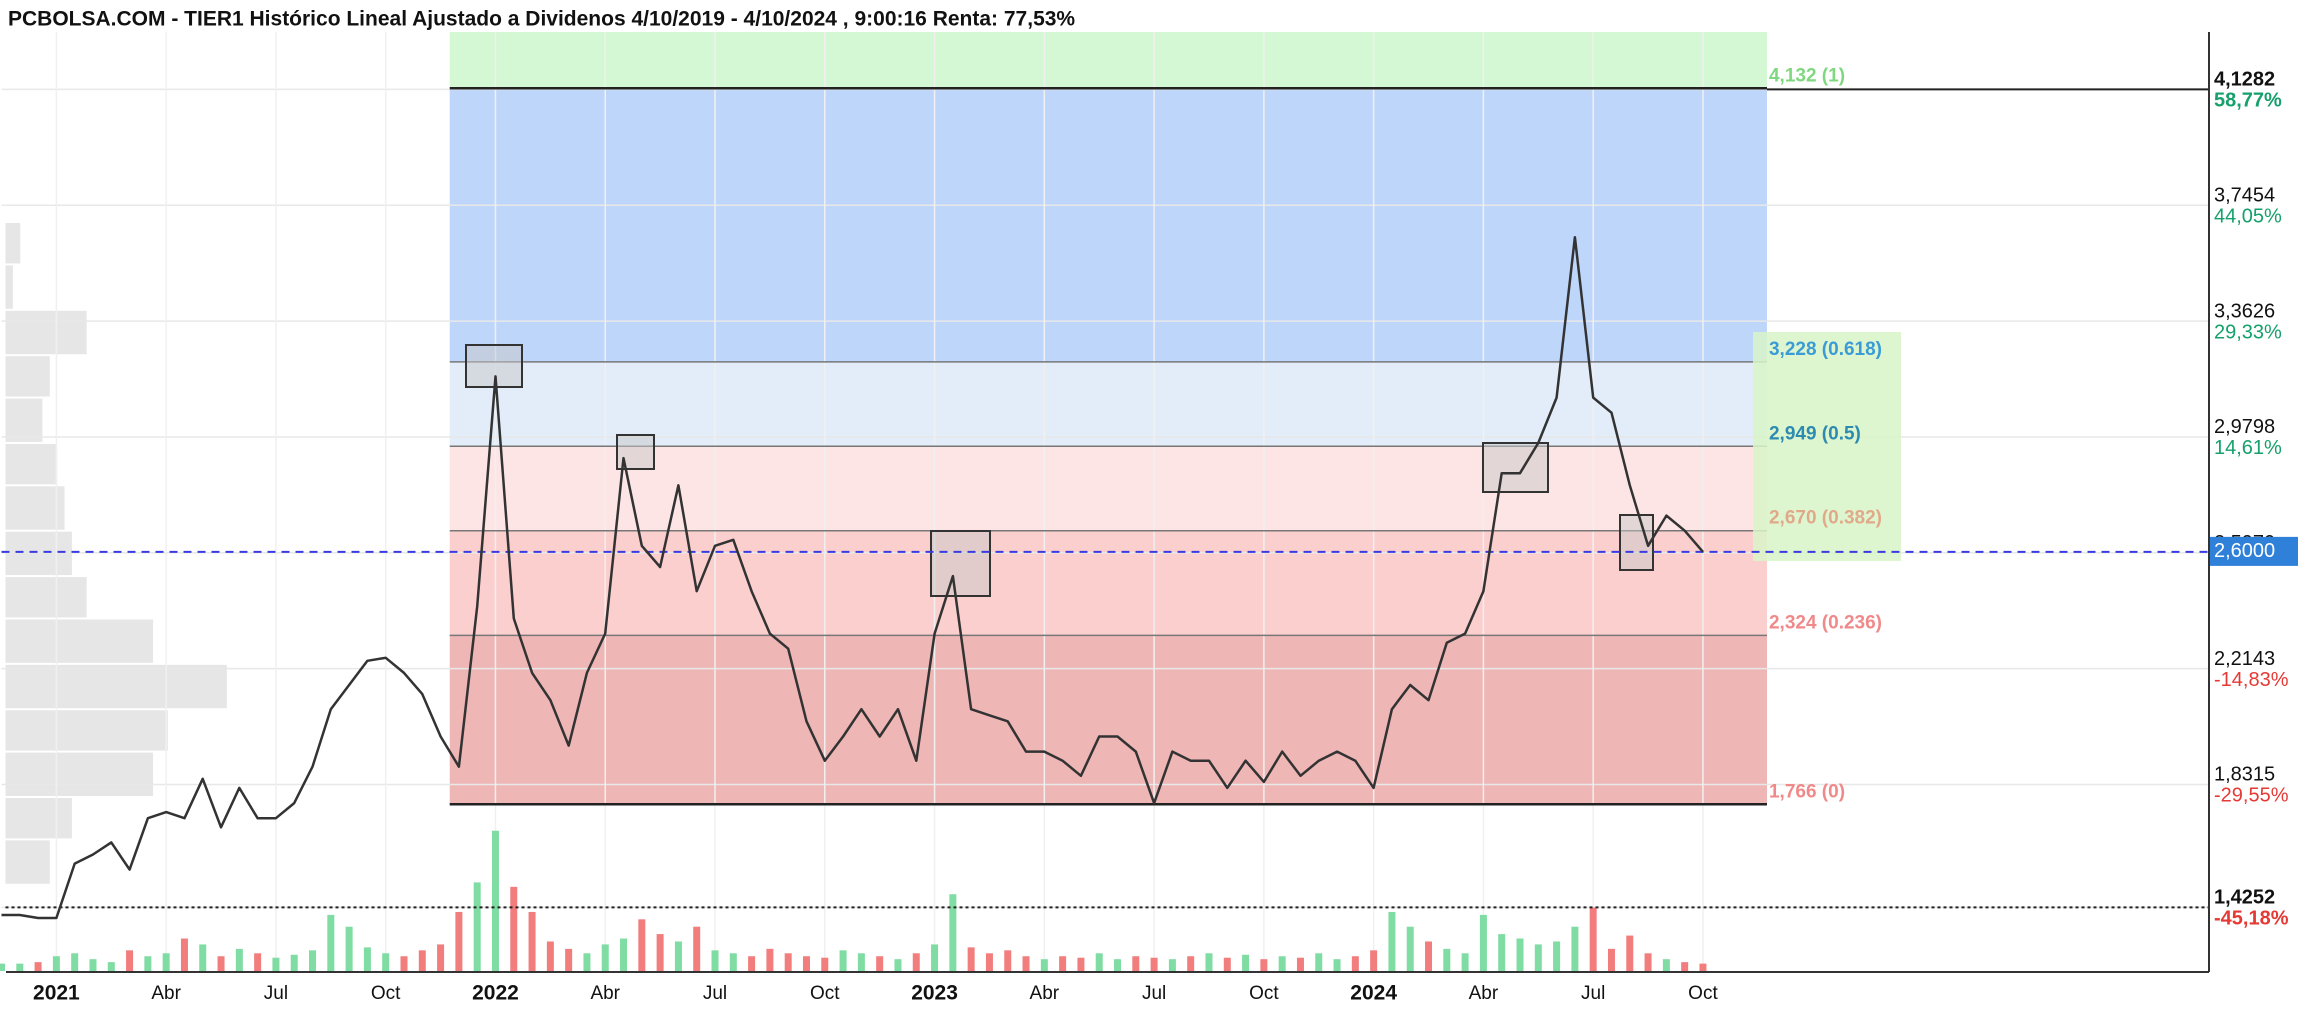 The height and width of the screenshot is (1016, 2314). What do you see at coordinates (2244, 427) in the screenshot?
I see `y-tick-label: 2,9798` at bounding box center [2244, 427].